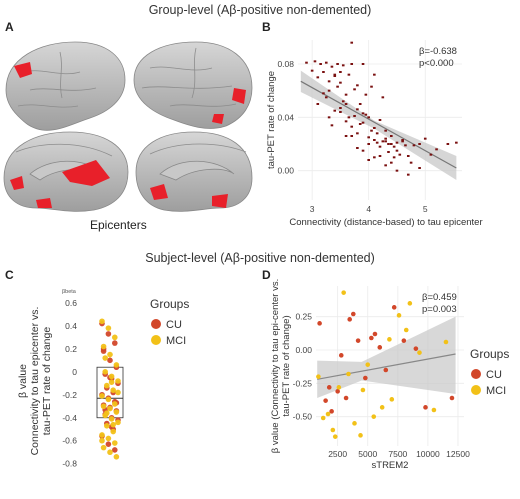  Describe the element at coordinates (397, 454) in the screenshot. I see `x-tick-label: 7500` at that location.